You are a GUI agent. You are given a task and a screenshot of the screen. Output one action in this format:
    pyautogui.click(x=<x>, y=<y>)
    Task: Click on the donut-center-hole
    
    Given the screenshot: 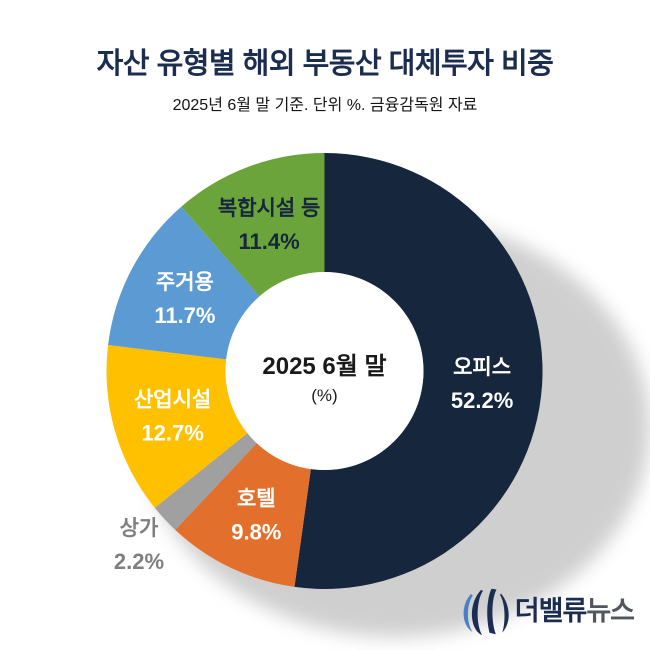 What is the action you would take?
    pyautogui.click(x=324, y=371)
    